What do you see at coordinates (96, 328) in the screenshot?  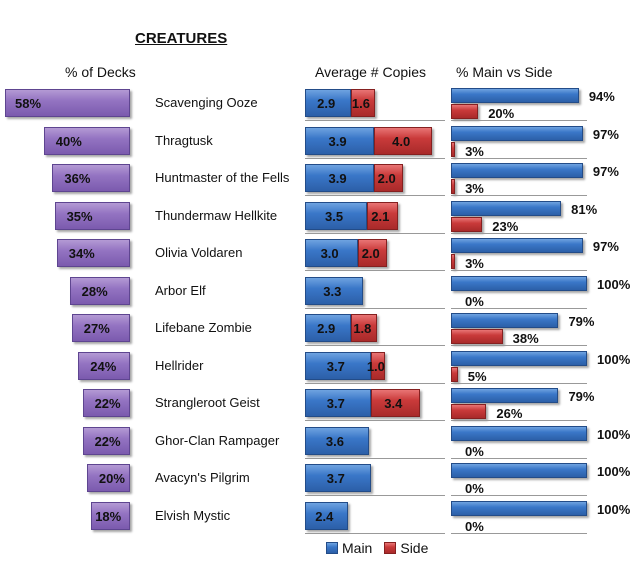 I see `pct-label: 27%` at bounding box center [96, 328].